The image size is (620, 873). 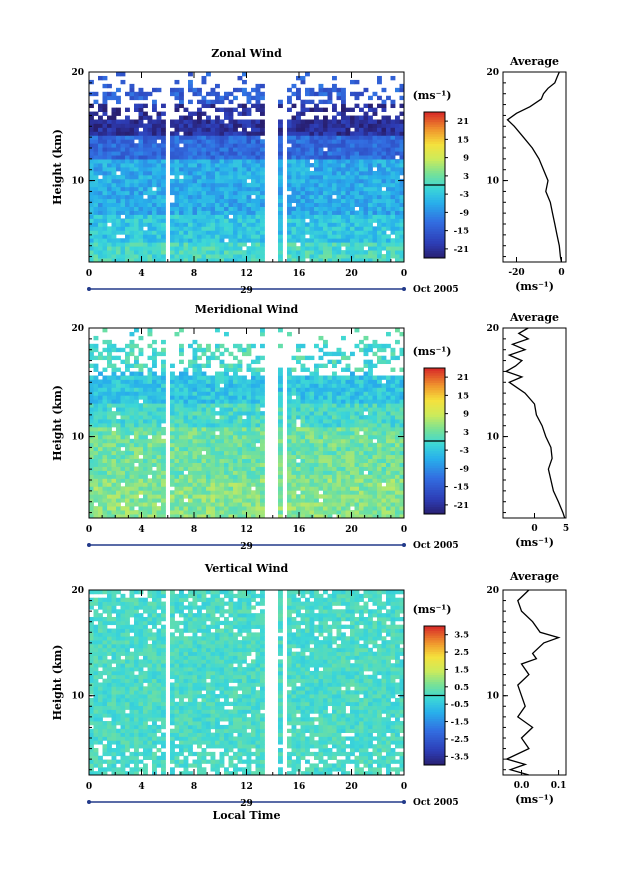 I want to click on xtick-label: 0, so click(x=404, y=274).